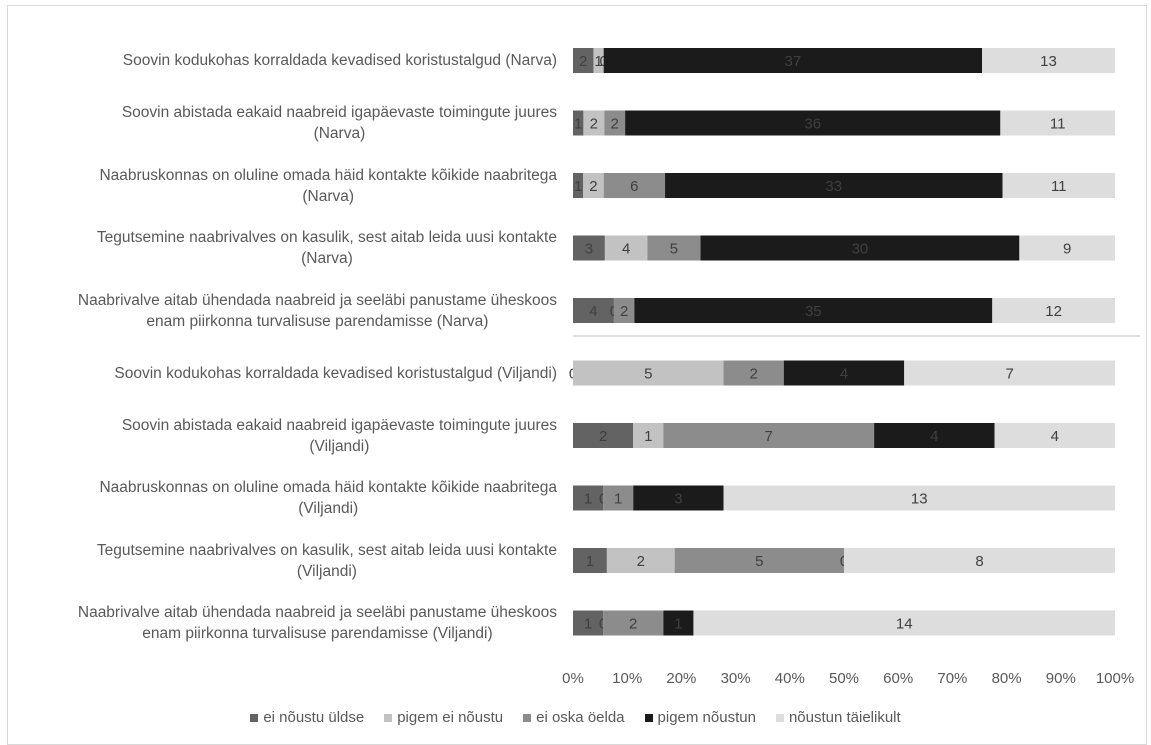 This screenshot has height=745, width=1151. I want to click on data-label: 12, so click(1053, 311).